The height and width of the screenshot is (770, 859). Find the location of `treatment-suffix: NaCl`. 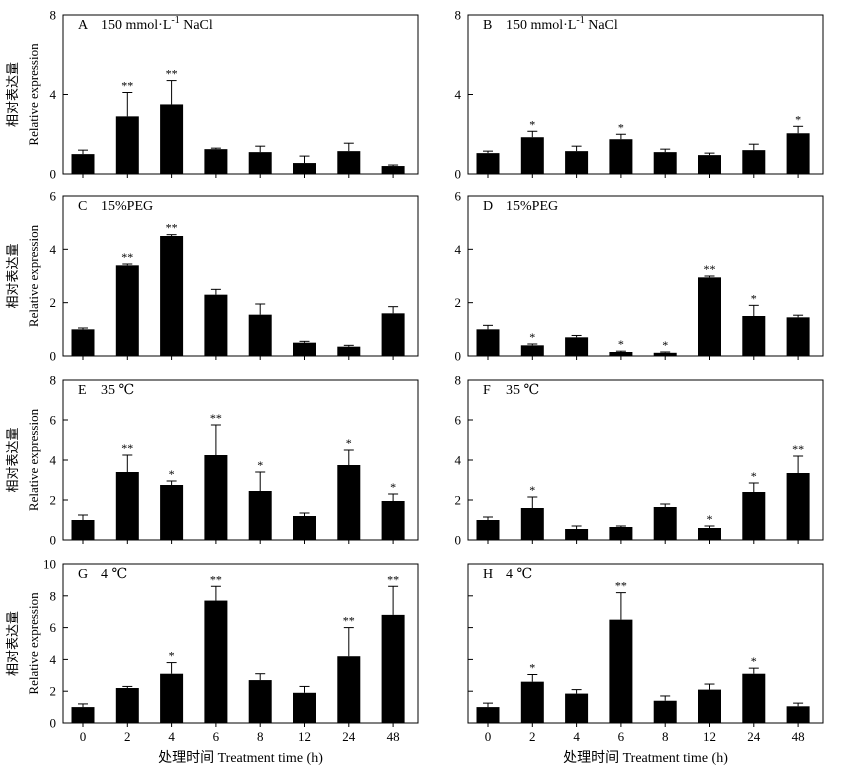

treatment-suffix: NaCl is located at coordinates (601, 25).